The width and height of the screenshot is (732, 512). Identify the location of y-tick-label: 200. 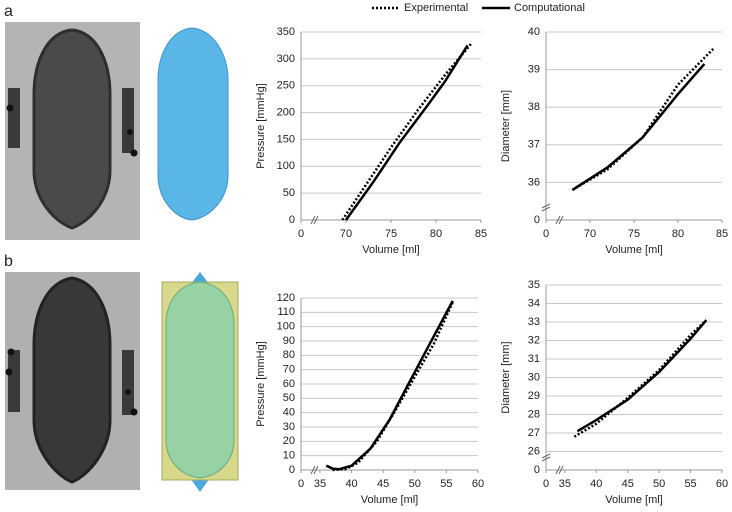
(286, 112).